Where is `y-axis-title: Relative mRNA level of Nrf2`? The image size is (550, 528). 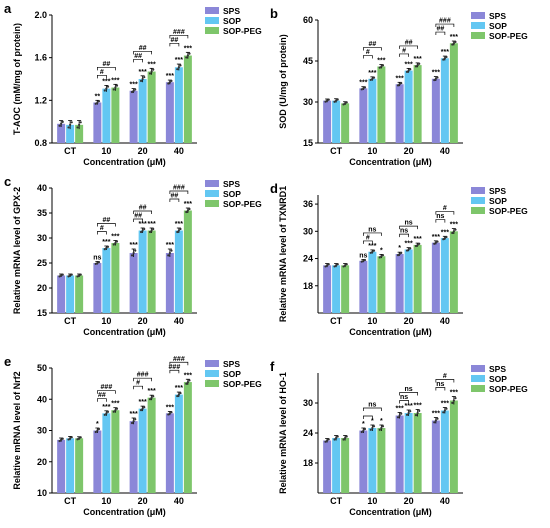
y-axis-title: Relative mRNA level of Nrf2 is located at coordinates (17, 430).